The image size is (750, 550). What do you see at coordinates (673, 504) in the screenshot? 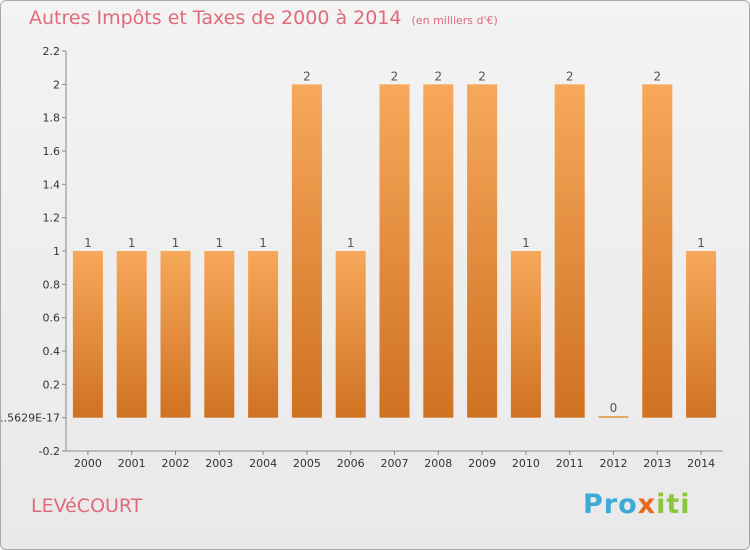
I see `logo-part-3: iti` at bounding box center [673, 504].